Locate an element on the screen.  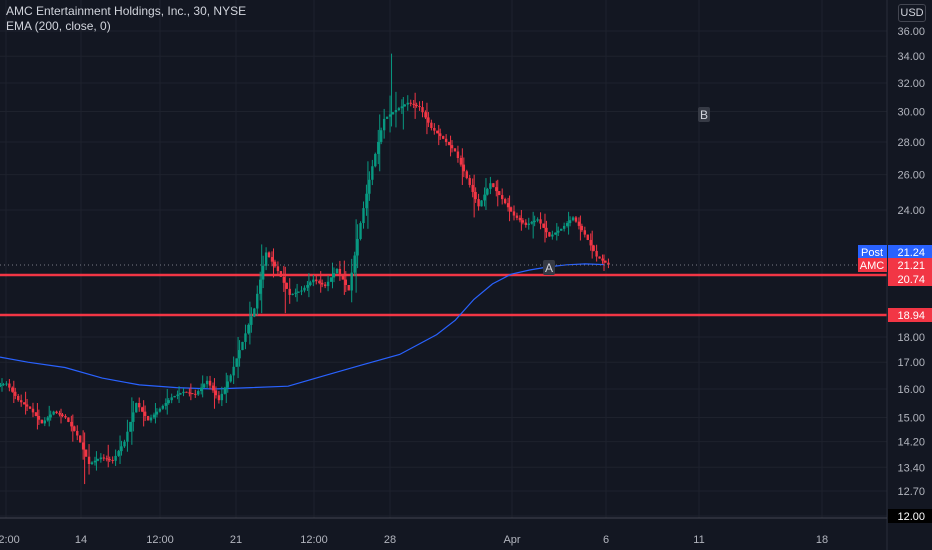
annotation-label: A is located at coordinates (549, 268).